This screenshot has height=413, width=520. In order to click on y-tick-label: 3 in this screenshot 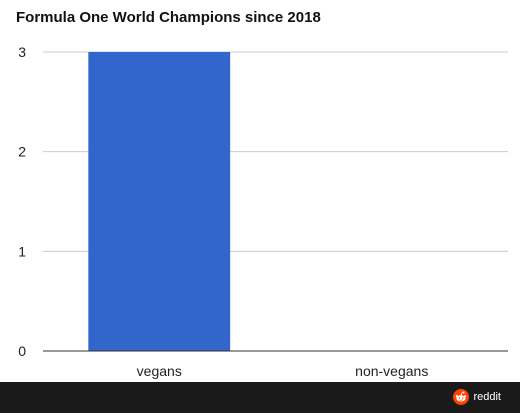, I will do `click(22, 52)`.